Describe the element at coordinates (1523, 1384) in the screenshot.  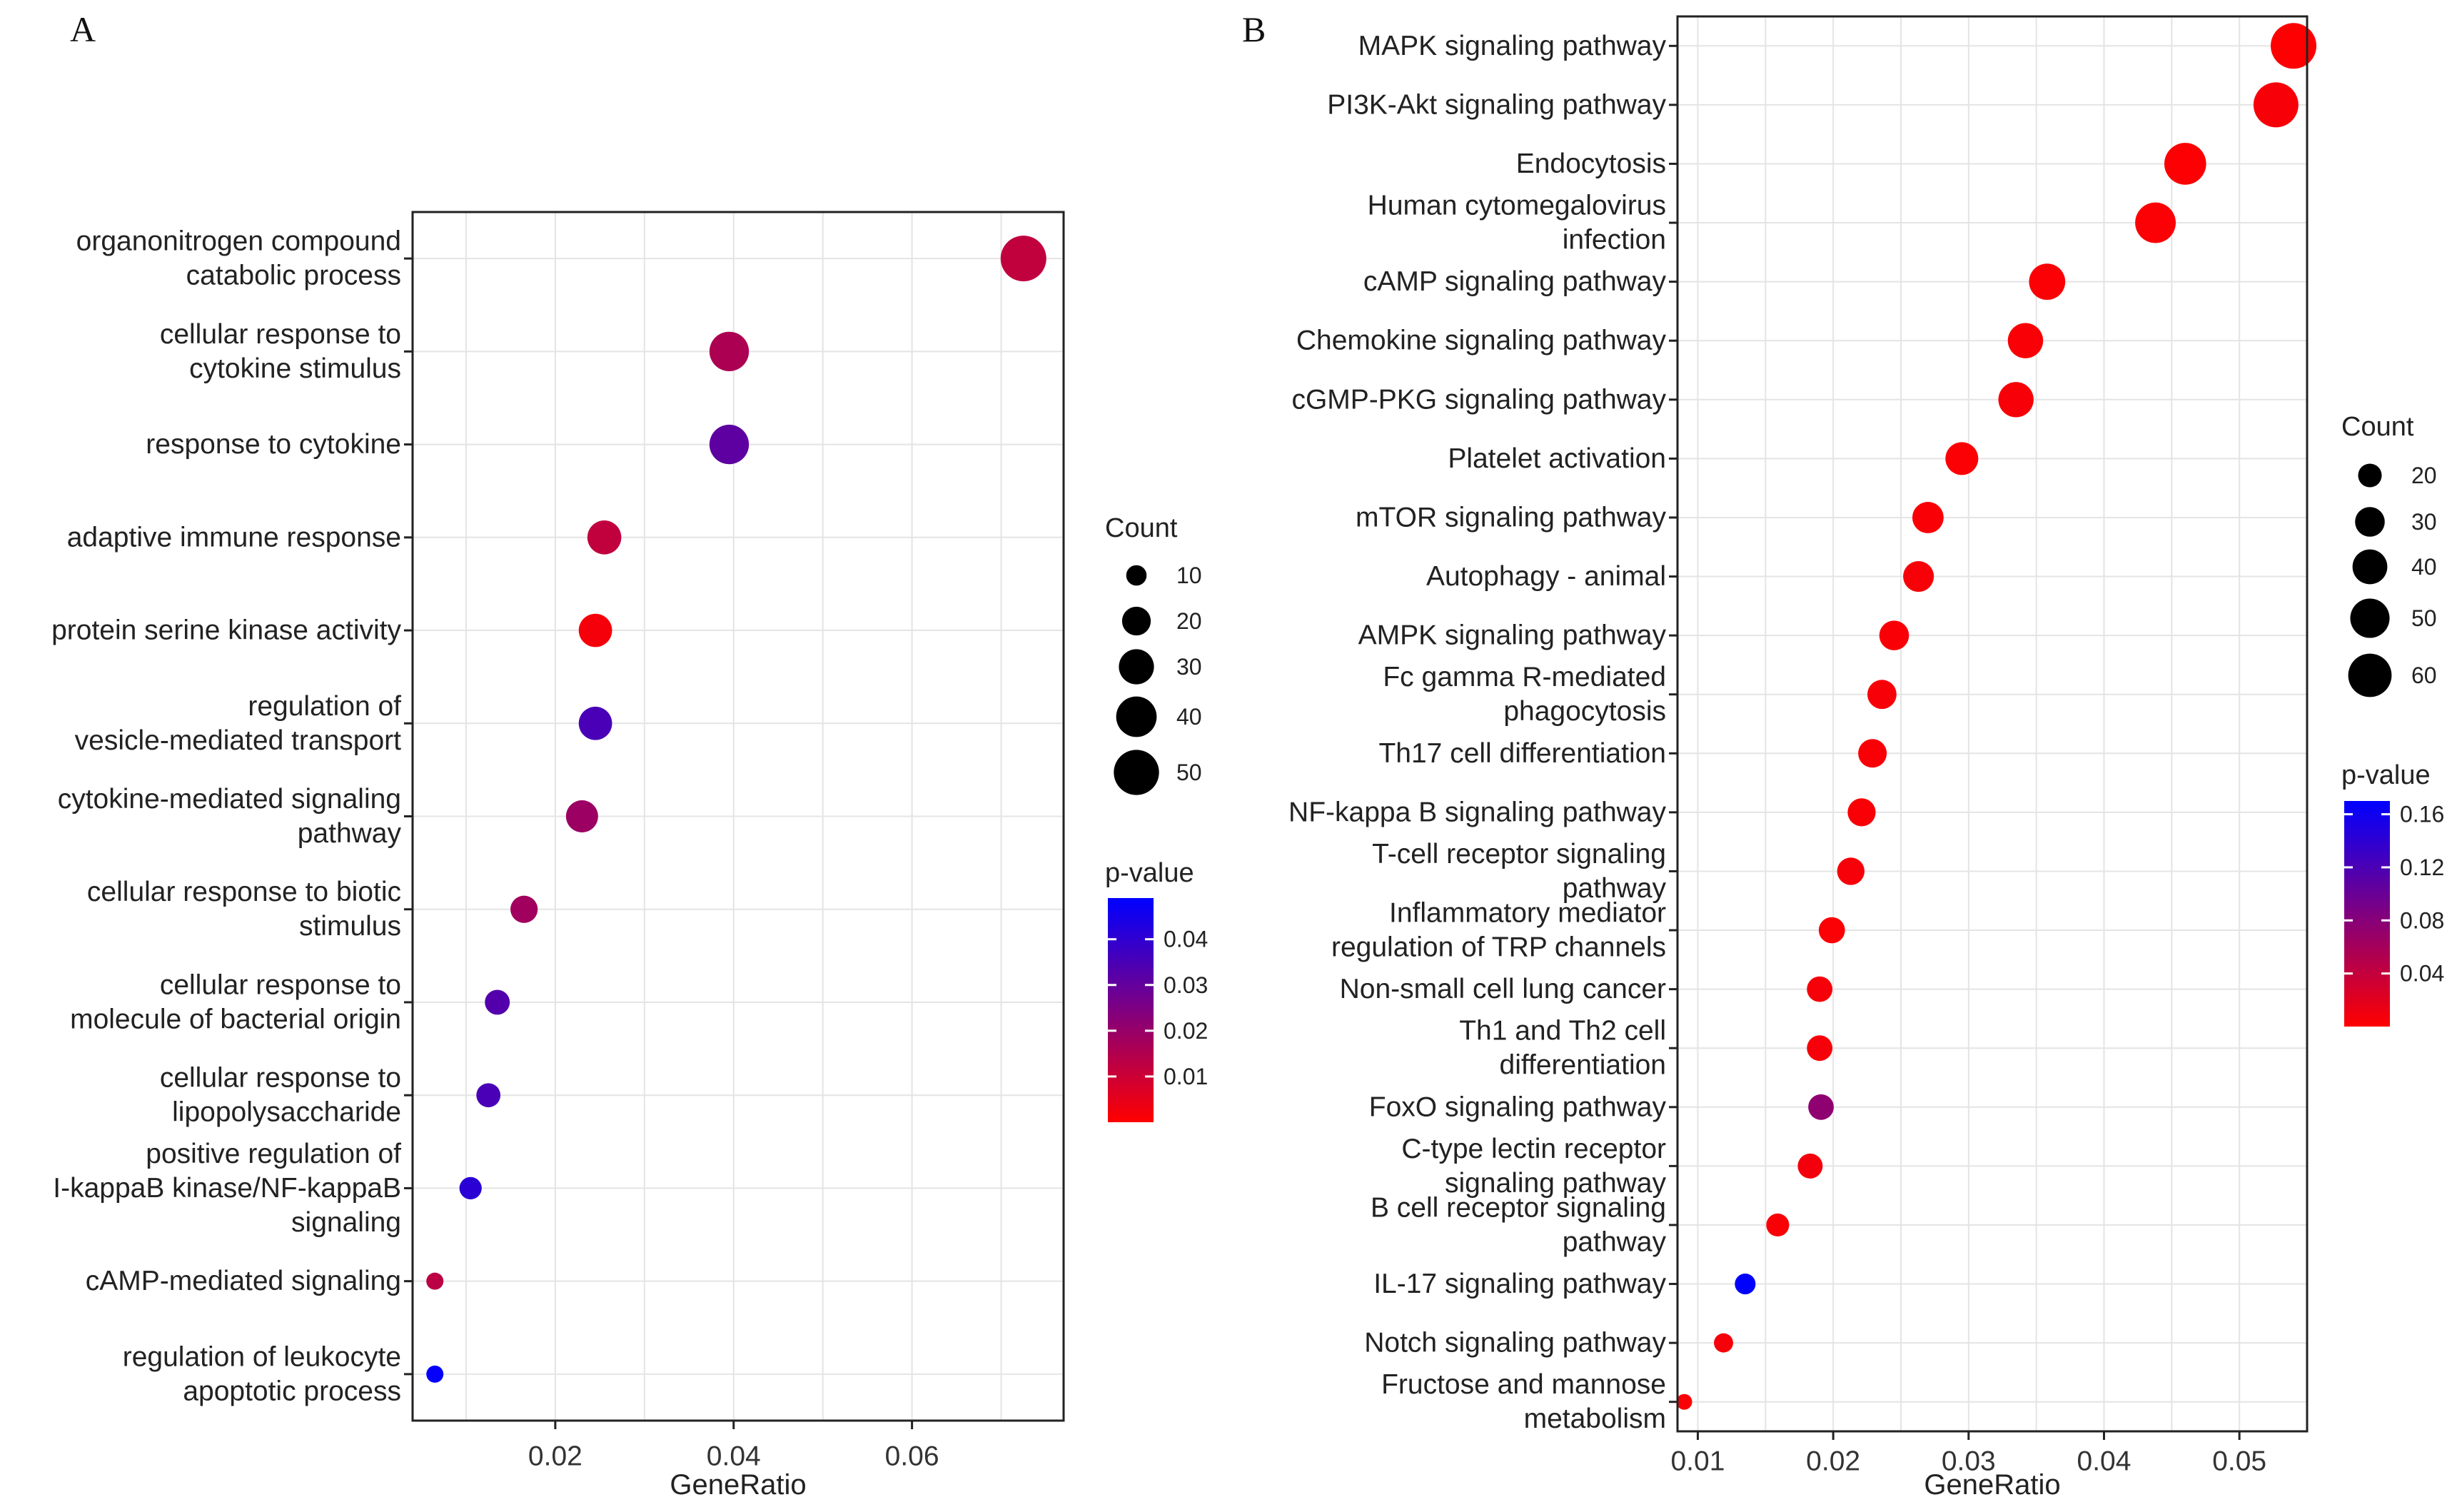
I see `category-label: Fructose and mannose` at that location.